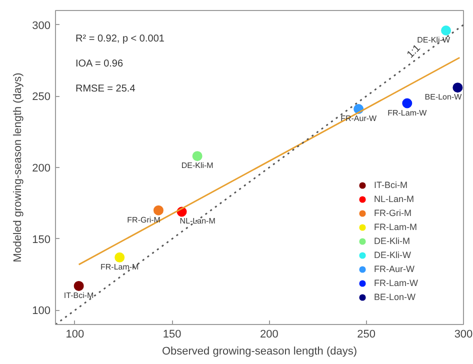 The height and width of the screenshot is (364, 473). Describe the element at coordinates (18, 167) in the screenshot. I see `y-axis-title: Modeled growing-season length (days)` at that location.